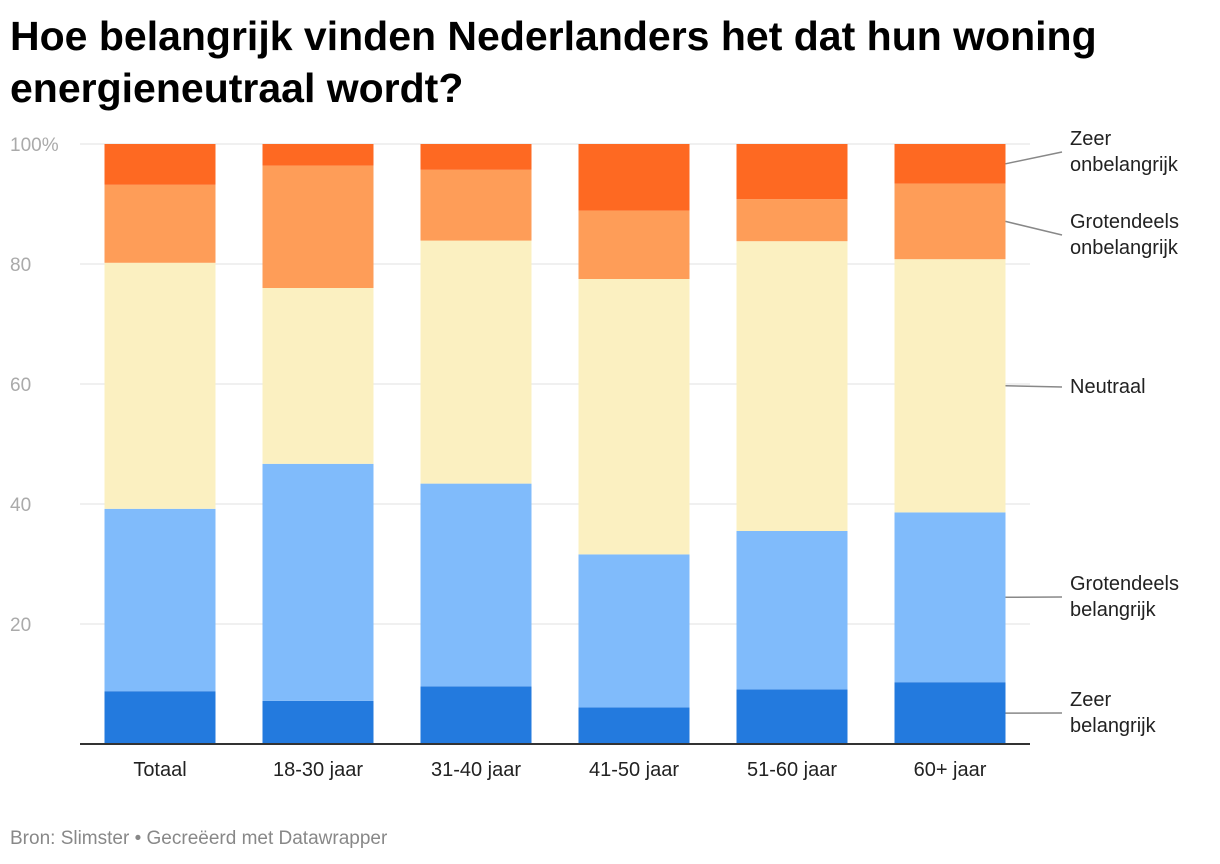 Image resolution: width=1220 pixels, height=864 pixels. What do you see at coordinates (20, 625) in the screenshot?
I see `y-tick-label: 20` at bounding box center [20, 625].